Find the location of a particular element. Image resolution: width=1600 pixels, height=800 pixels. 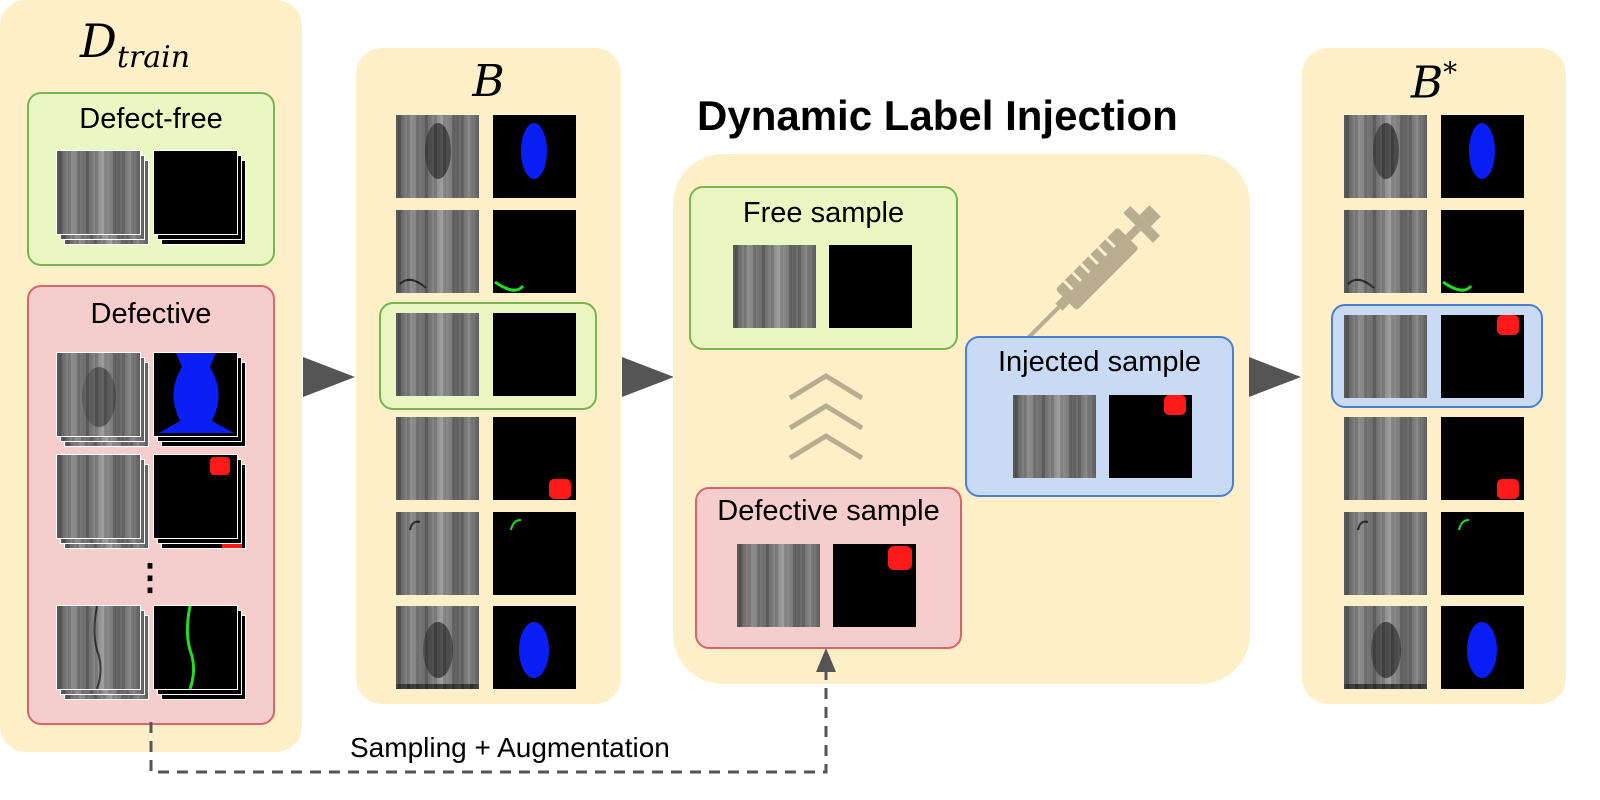

syringe-icon is located at coordinates (1091, 274).